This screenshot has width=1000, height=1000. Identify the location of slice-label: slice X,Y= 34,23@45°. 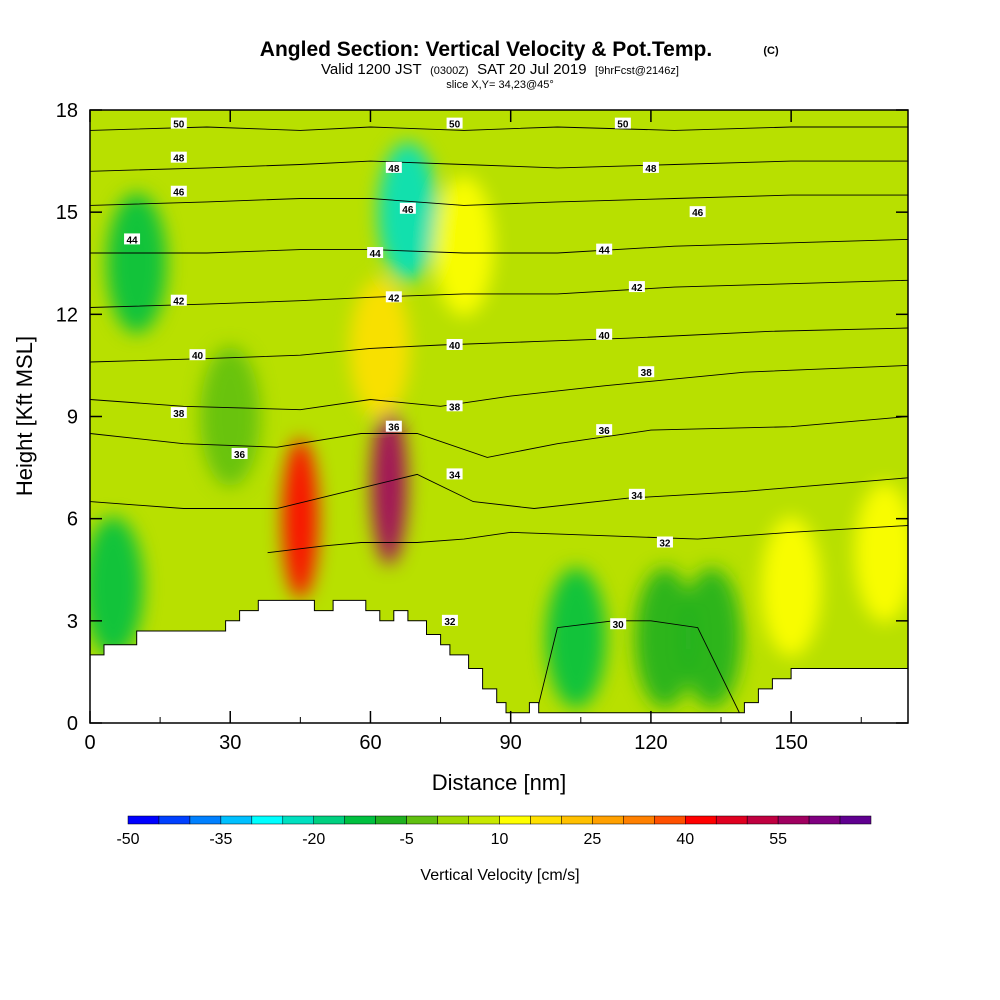
(500, 85).